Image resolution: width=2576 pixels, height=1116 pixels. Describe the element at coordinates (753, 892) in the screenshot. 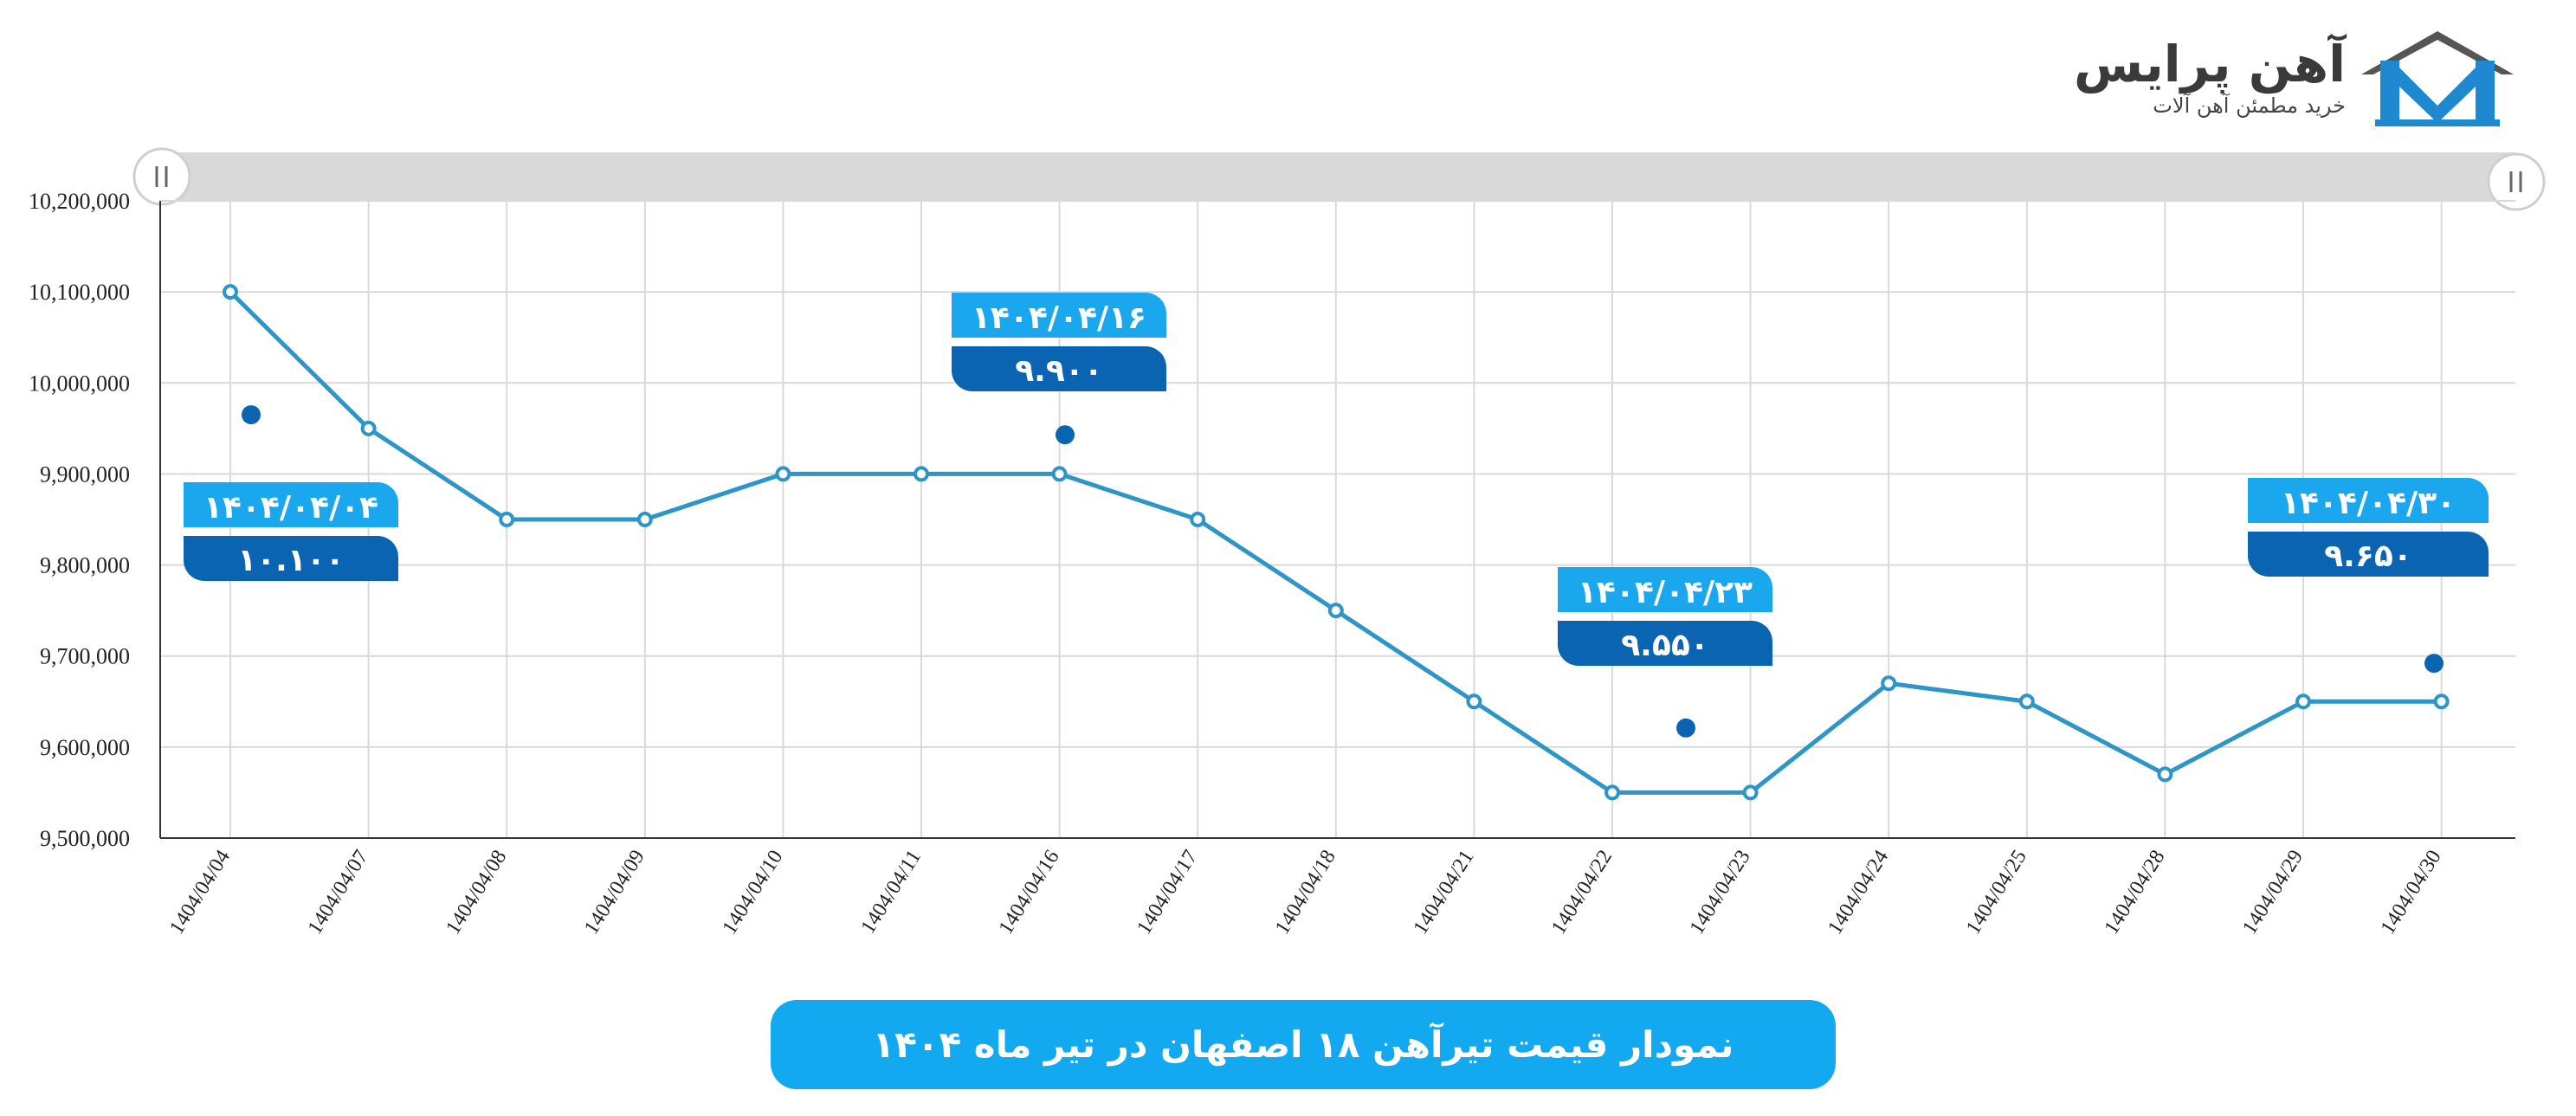

I see `x-tick-label: 1404/04/10` at that location.